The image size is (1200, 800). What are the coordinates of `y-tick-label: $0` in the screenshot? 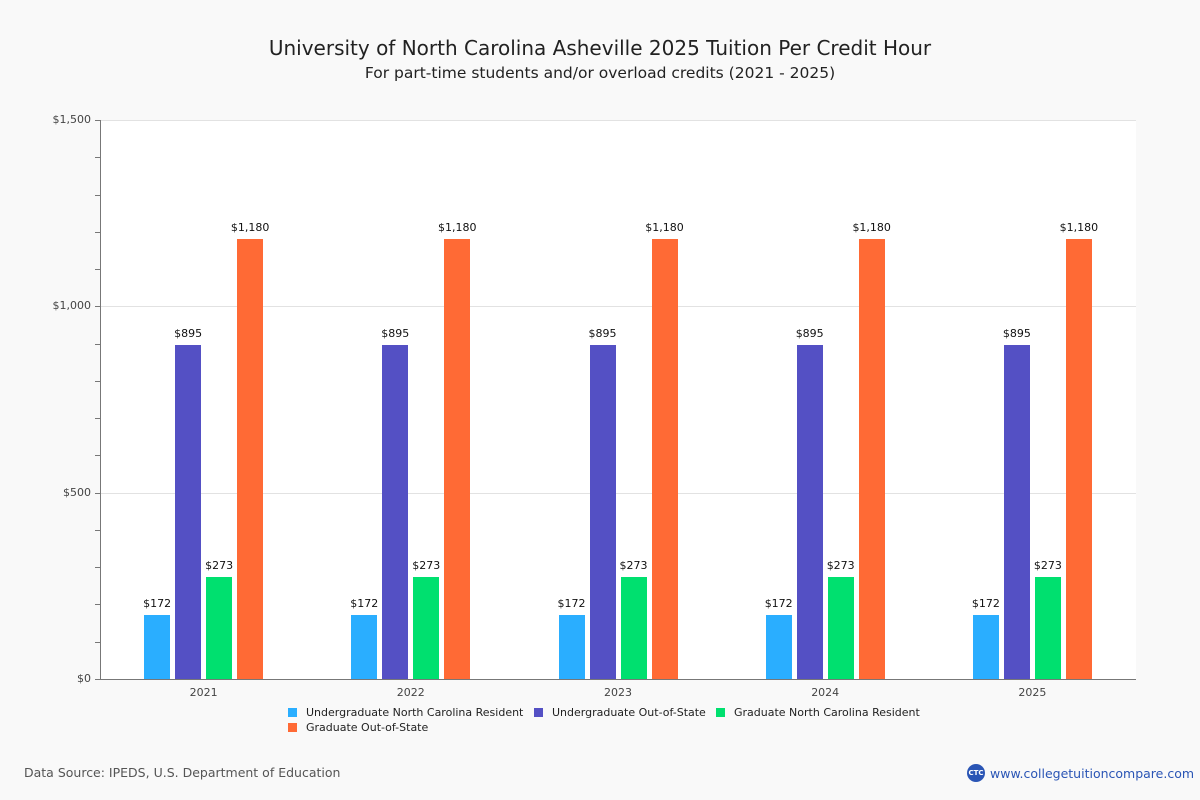 It's located at (84, 678).